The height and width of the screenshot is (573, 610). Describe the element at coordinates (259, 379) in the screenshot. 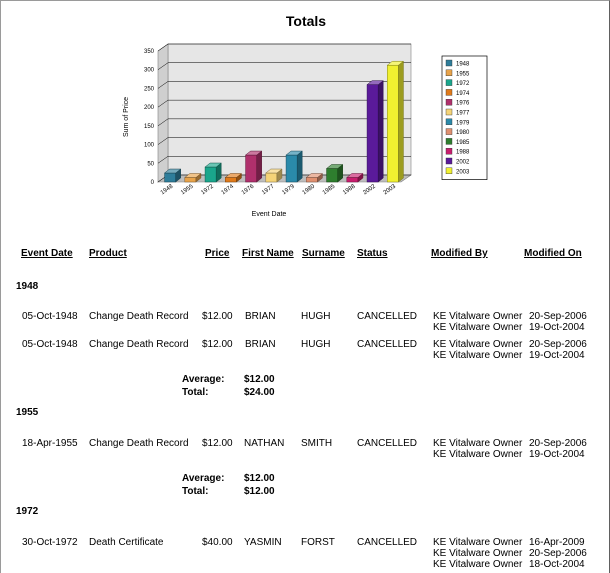

I see `average-value: $12.00` at that location.